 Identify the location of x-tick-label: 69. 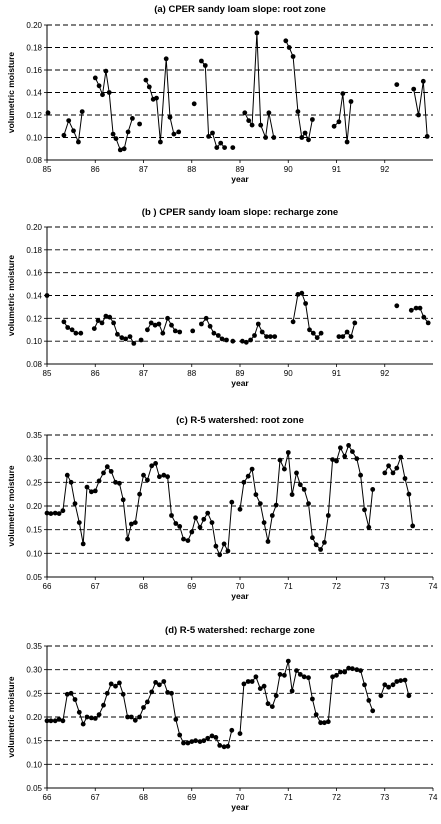
(191, 797).